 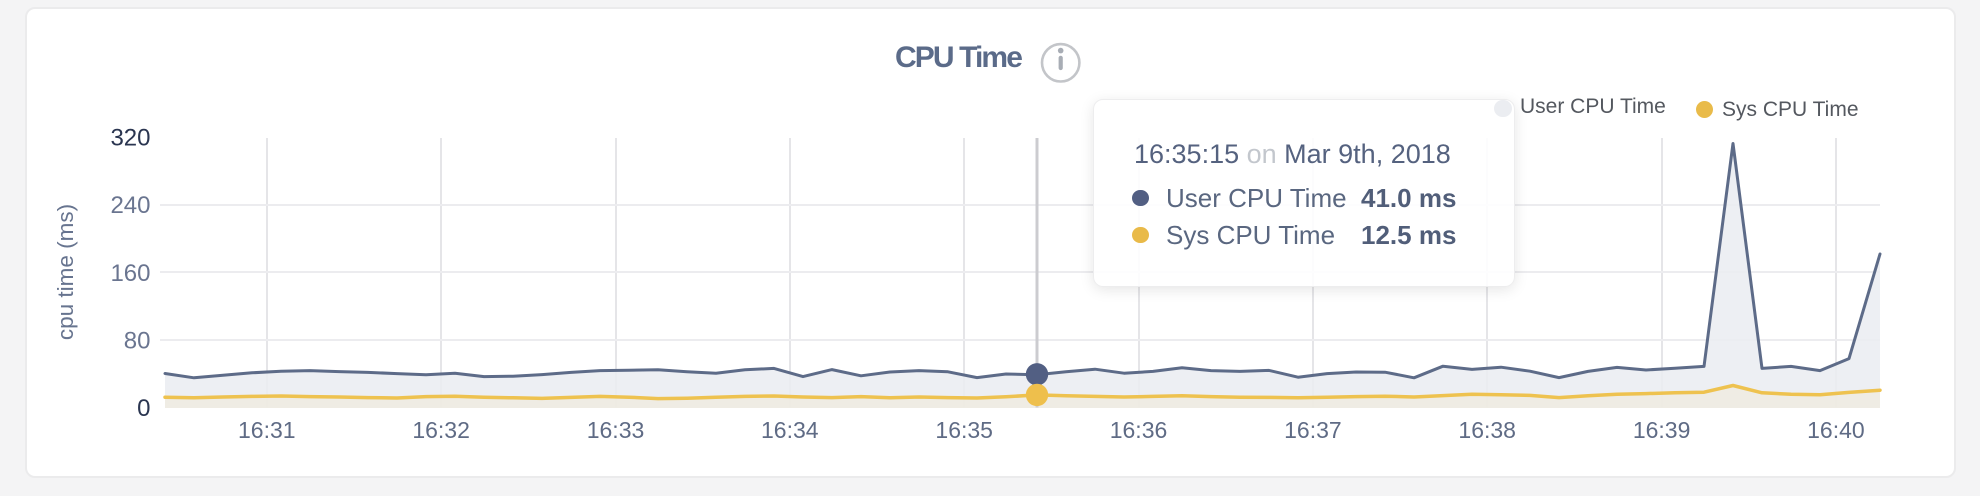 What do you see at coordinates (130, 205) in the screenshot?
I see `svg-text: 240` at bounding box center [130, 205].